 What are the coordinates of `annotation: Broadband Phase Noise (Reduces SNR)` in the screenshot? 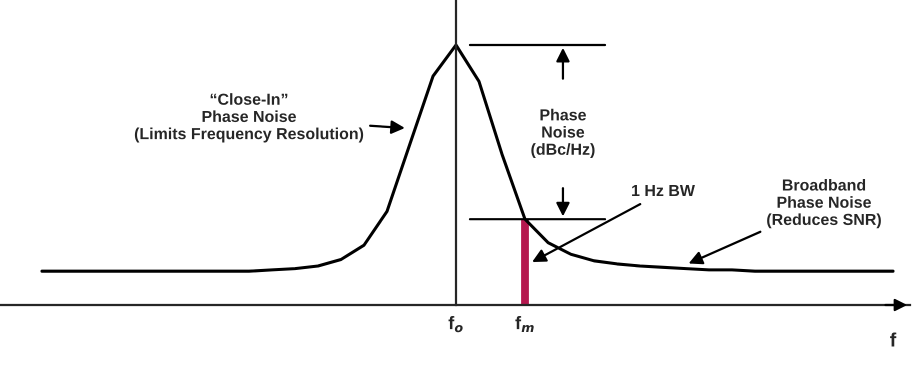 It's located at (824, 203).